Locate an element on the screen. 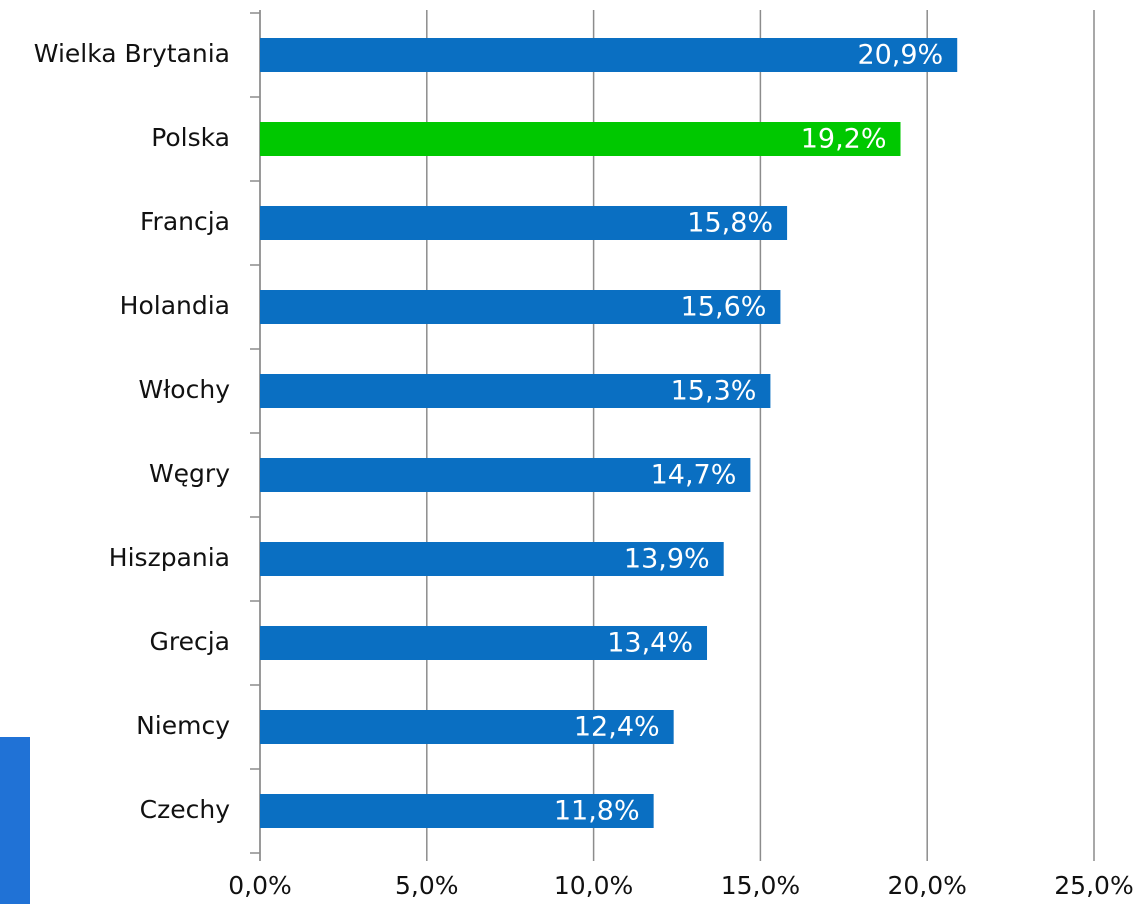 The image size is (1137, 904). y-tick-label: Grecja is located at coordinates (190, 641).